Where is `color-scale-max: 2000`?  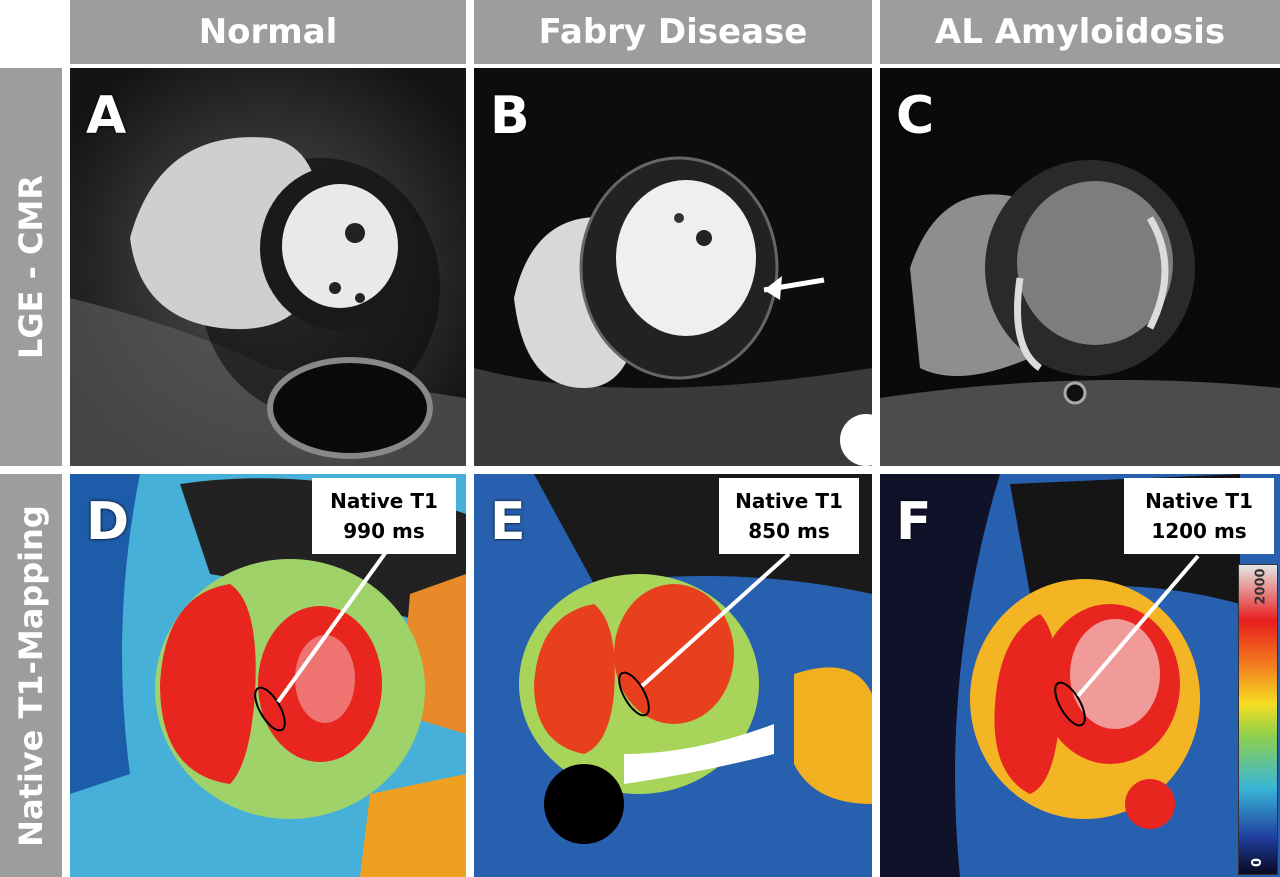
color-scale-max: 2000 is located at coordinates (1261, 586).